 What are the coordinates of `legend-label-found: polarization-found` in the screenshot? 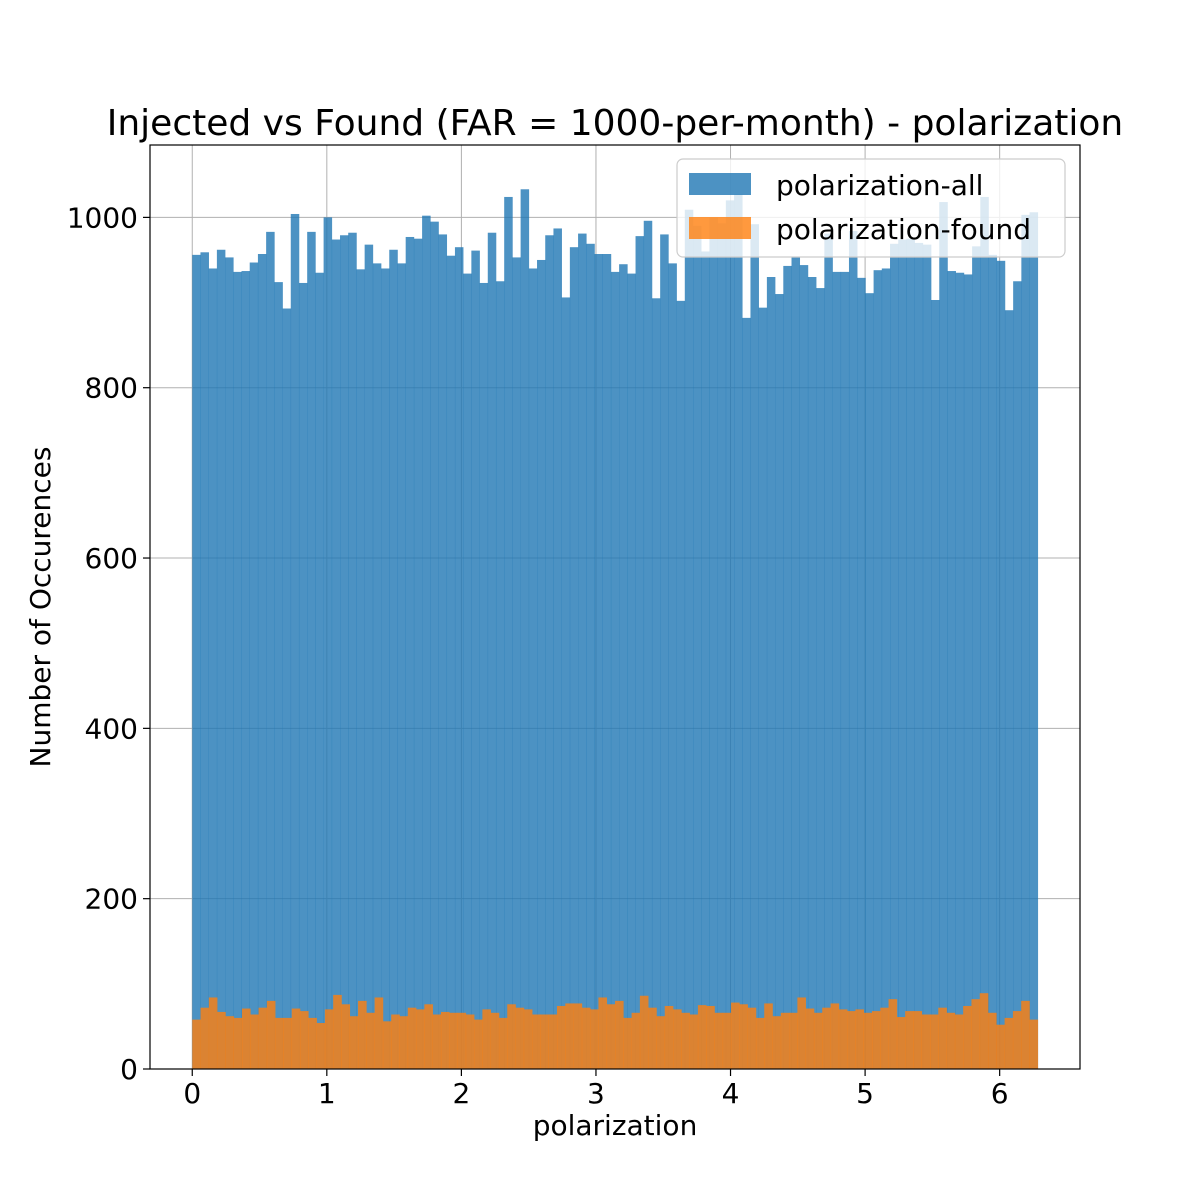 It's located at (903, 229).